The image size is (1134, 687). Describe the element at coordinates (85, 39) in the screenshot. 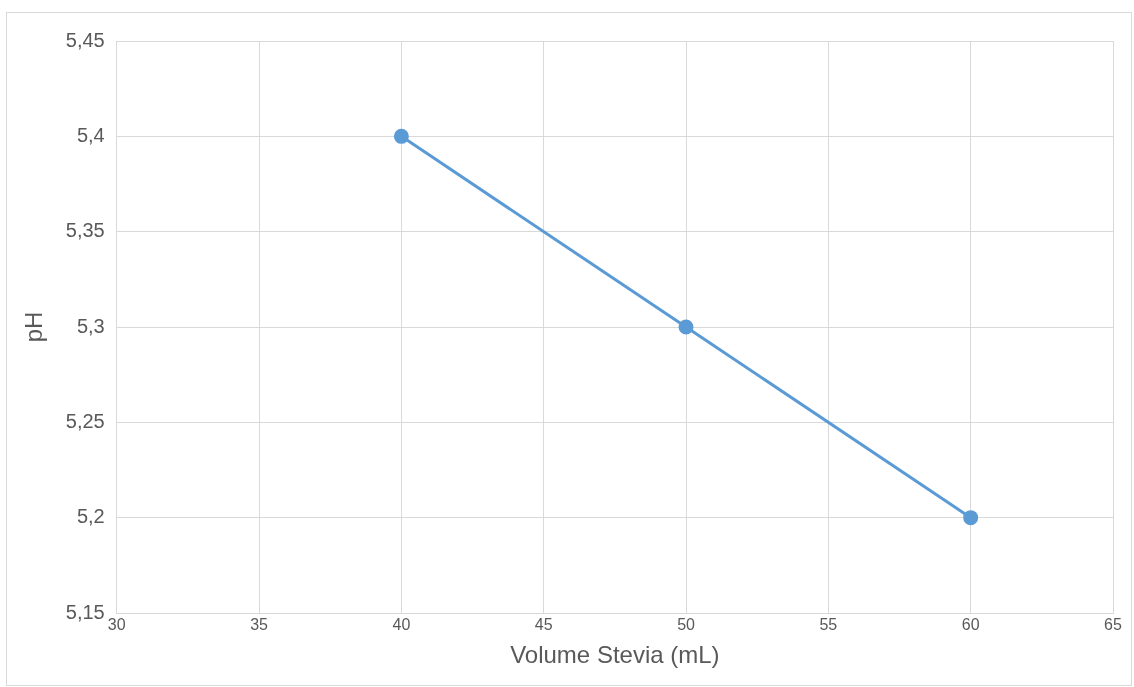

I see `y-tick-label: 5,45` at that location.